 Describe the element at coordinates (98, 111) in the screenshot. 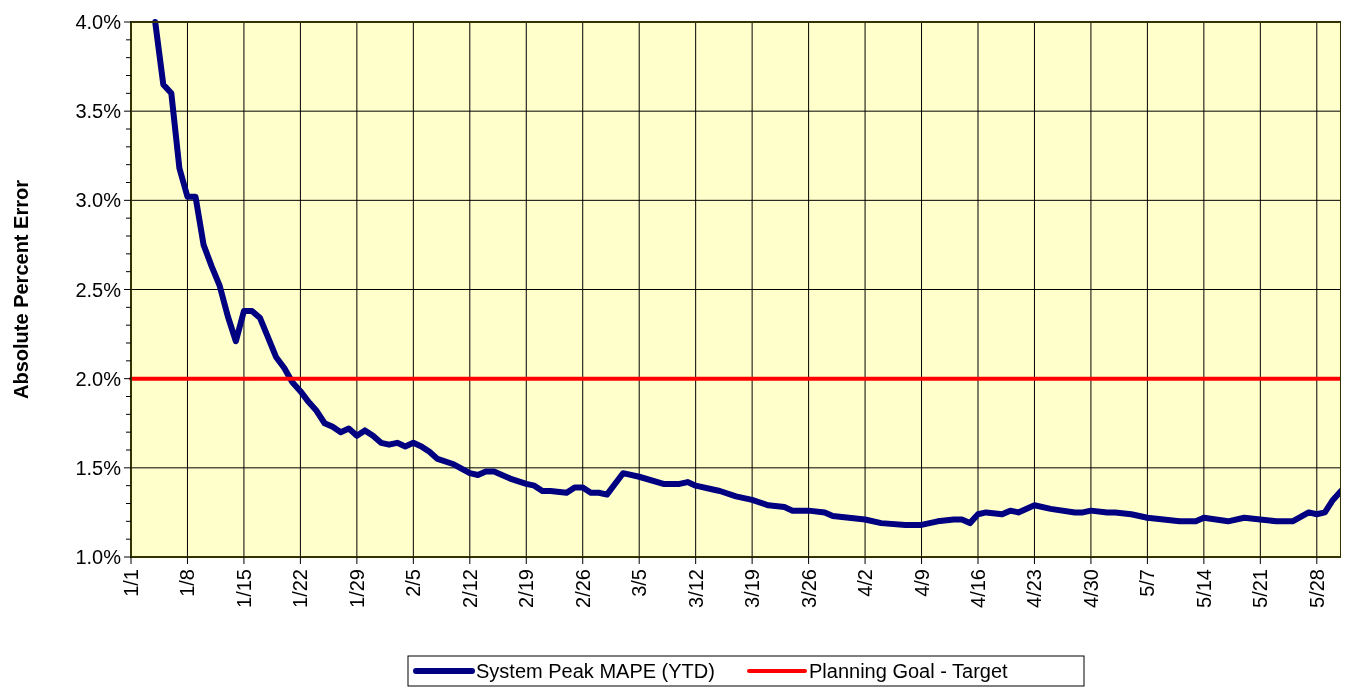

I see `y-tick-label: 3.5%` at that location.